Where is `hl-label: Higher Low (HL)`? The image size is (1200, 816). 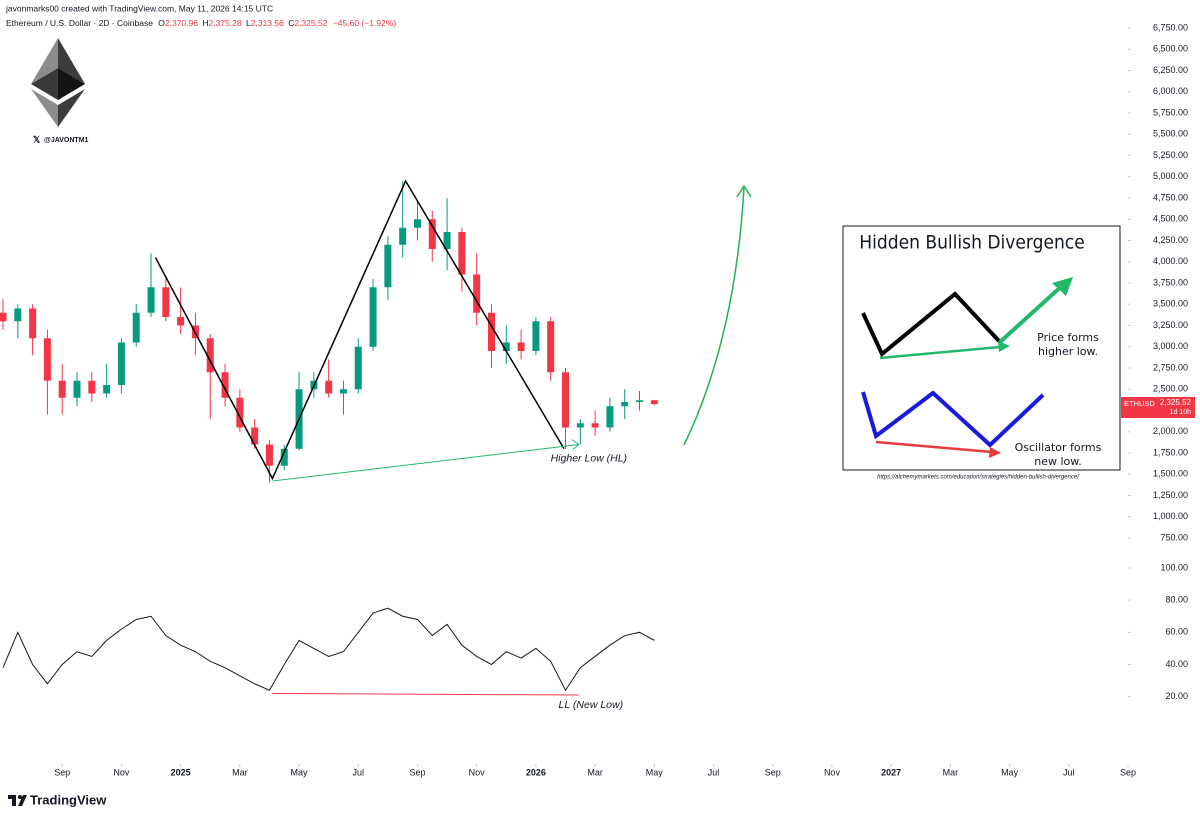 hl-label: Higher Low (HL) is located at coordinates (589, 458).